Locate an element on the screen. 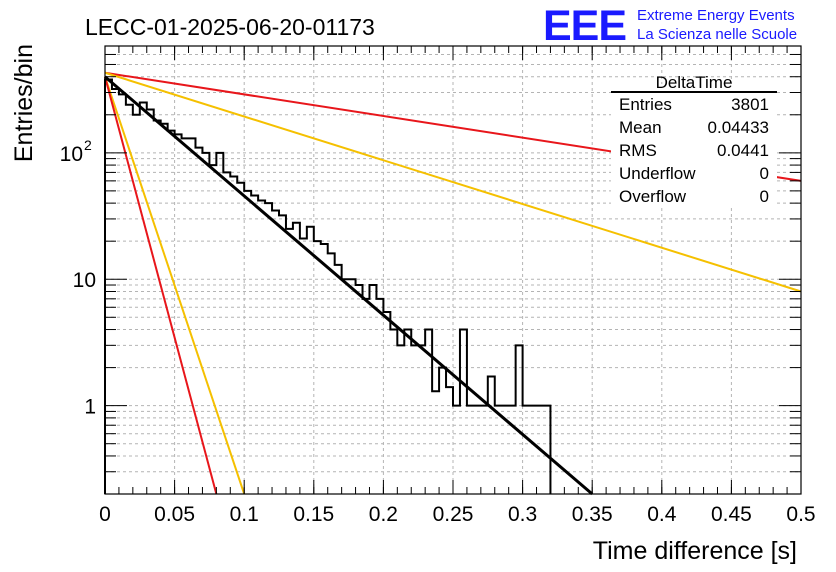 This screenshot has height=572, width=836. y-axis-title: Entries/bin is located at coordinates (24, 103).